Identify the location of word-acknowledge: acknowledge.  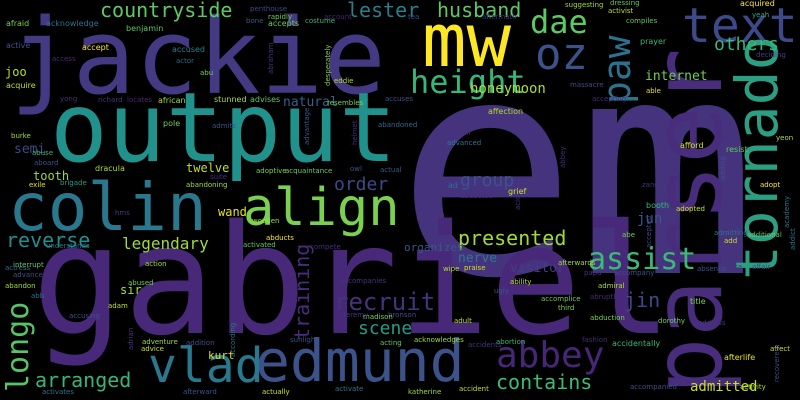
(72, 23).